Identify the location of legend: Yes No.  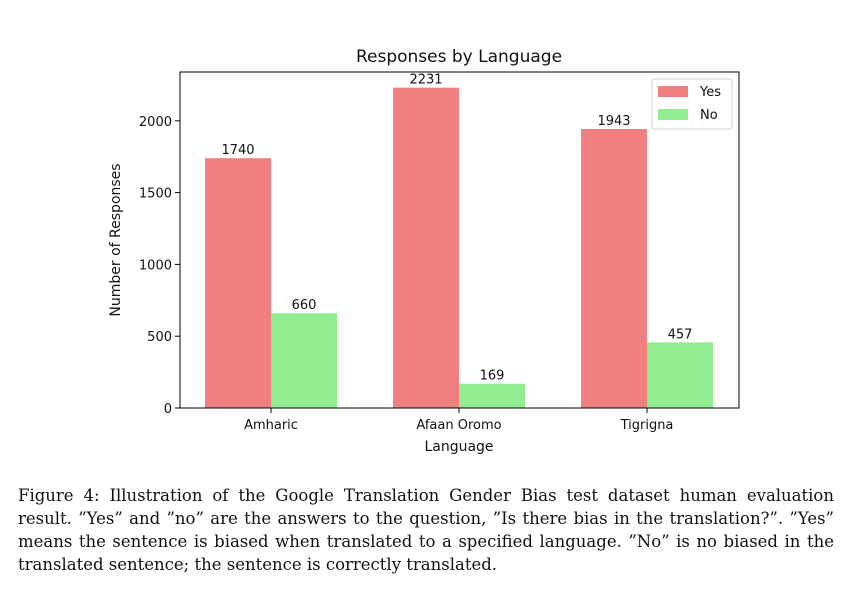
(692, 104).